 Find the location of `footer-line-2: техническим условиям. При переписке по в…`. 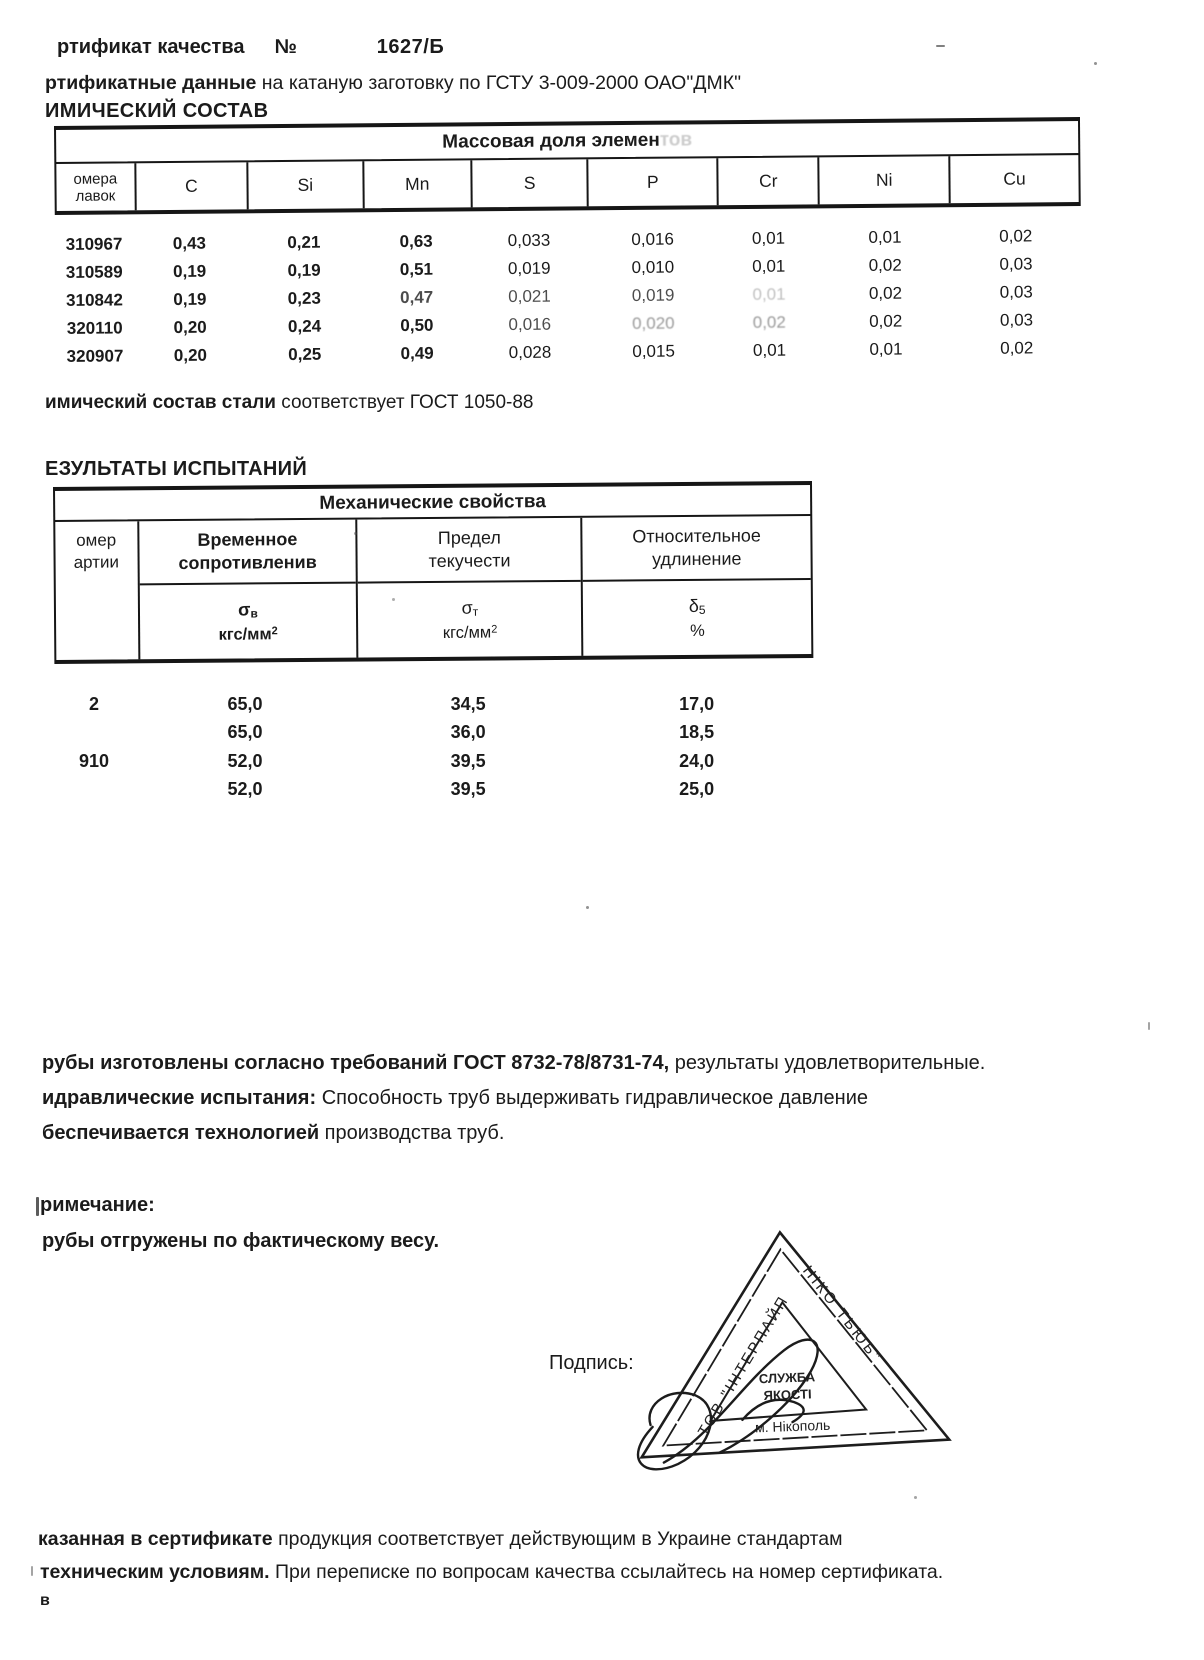

footer-line-2: техническим условиям. При переписке по в… is located at coordinates (492, 1572).